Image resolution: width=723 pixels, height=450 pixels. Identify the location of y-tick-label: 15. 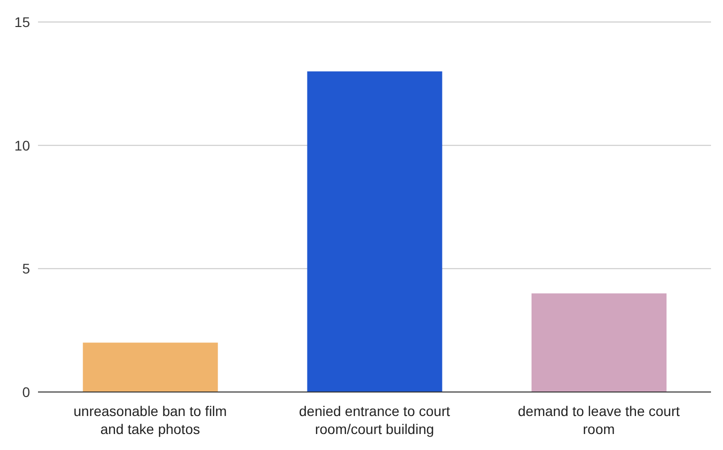
(22, 22).